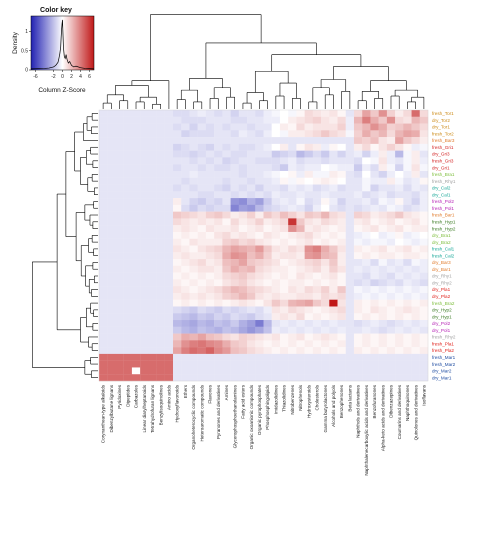 The height and width of the screenshot is (550, 489). Describe the element at coordinates (275, 399) in the screenshot. I see `column-label: Imidazolidines` at that location.